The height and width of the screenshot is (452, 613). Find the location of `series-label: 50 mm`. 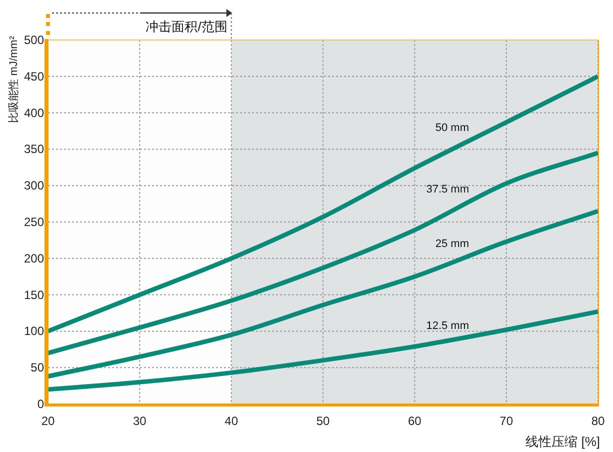

series-label: 50 mm is located at coordinates (452, 128).